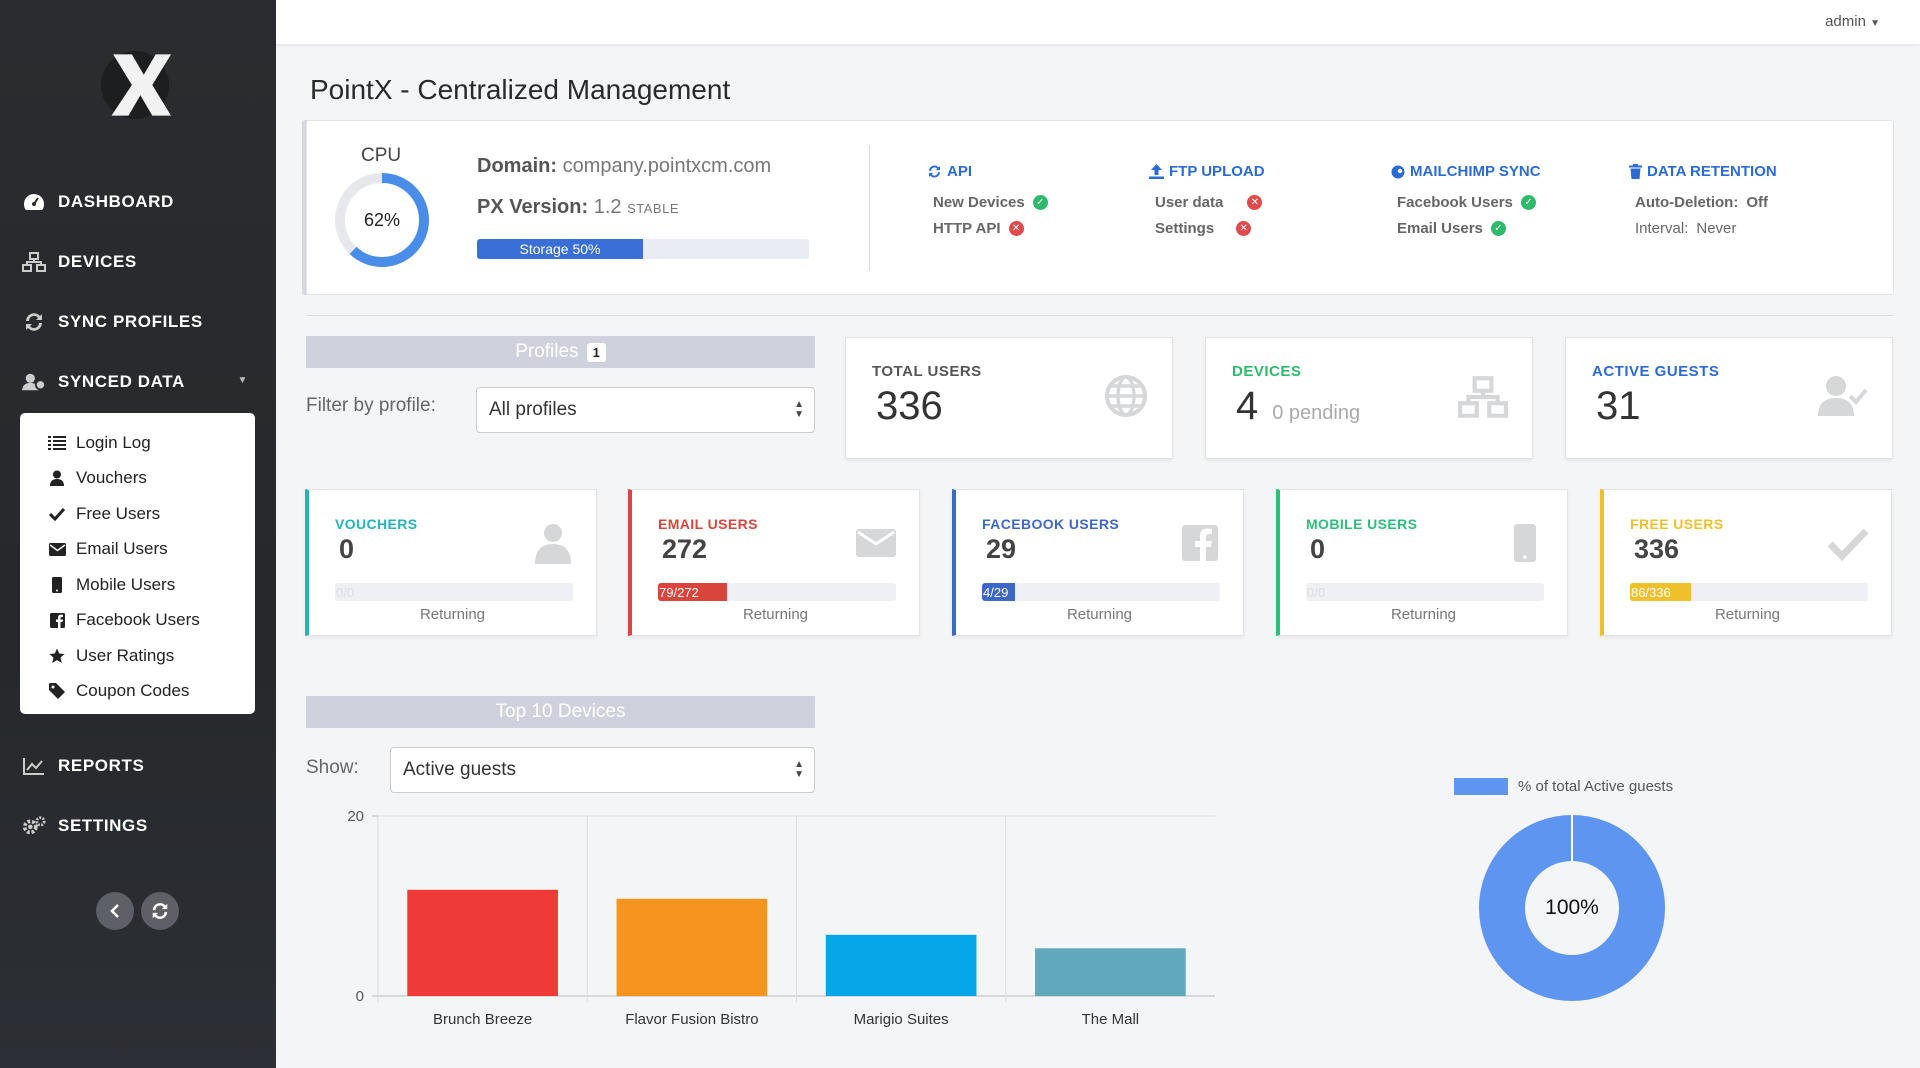 The width and height of the screenshot is (1920, 1068). What do you see at coordinates (34, 826) in the screenshot?
I see `gears-icon` at bounding box center [34, 826].